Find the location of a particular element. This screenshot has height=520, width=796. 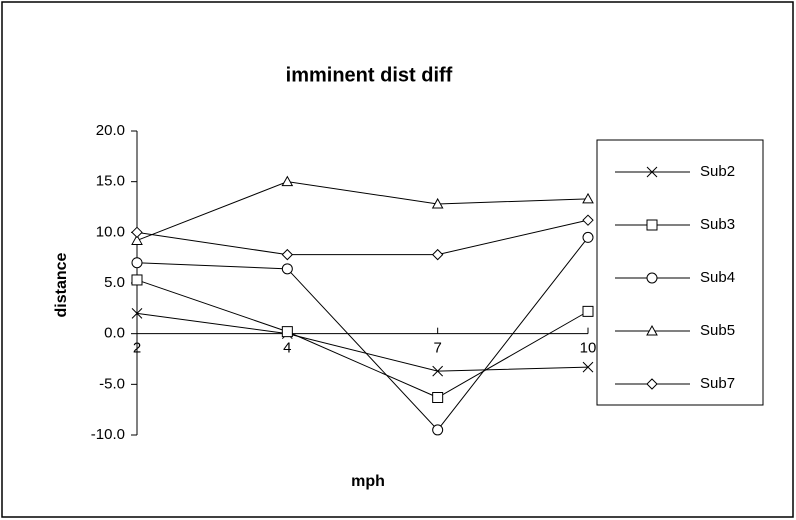

chart-title: imminent dist diff is located at coordinates (369, 75).